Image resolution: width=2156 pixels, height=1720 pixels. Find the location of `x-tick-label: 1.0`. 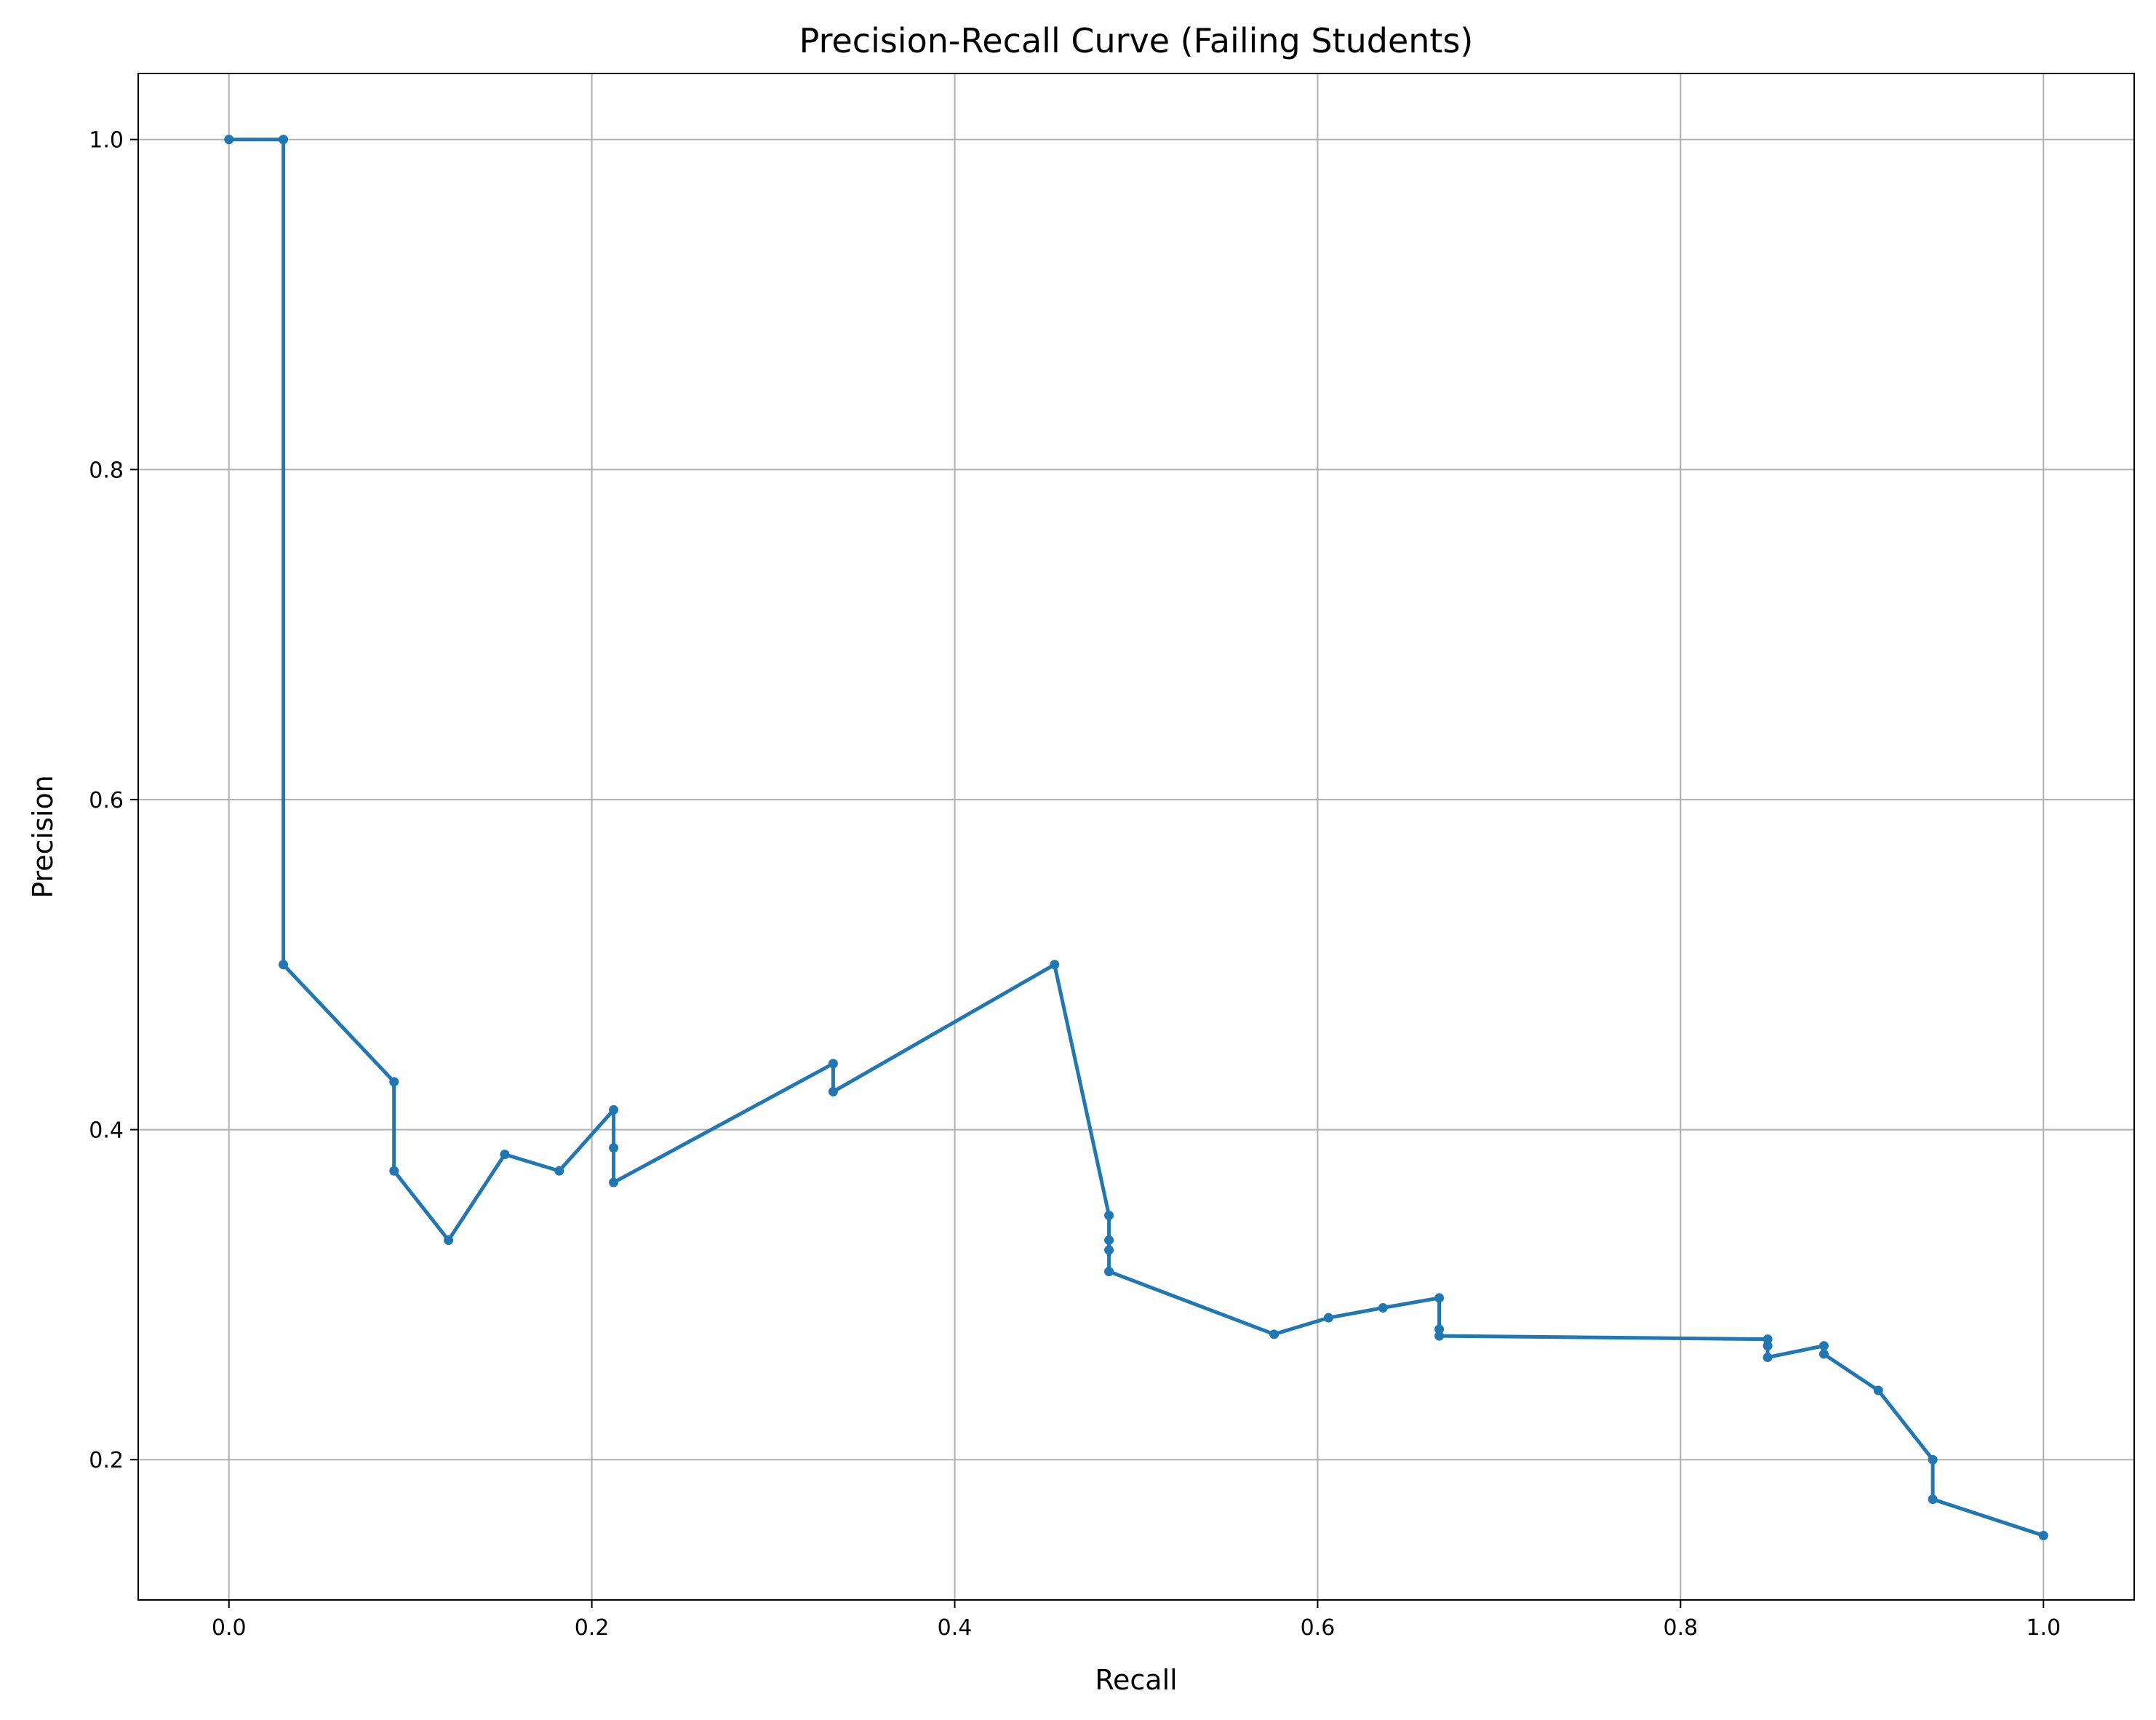

x-tick-label: 1.0 is located at coordinates (2044, 1628).